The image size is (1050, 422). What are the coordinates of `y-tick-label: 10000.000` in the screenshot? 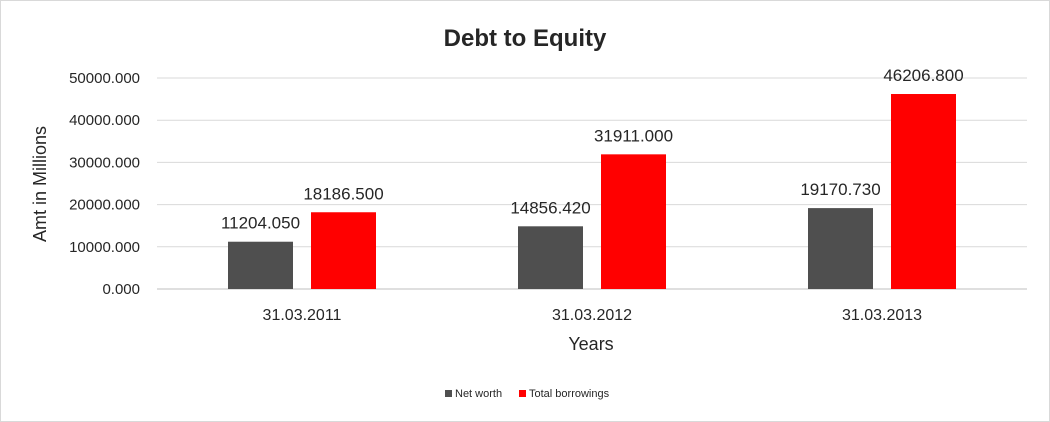 It's located at (104, 247).